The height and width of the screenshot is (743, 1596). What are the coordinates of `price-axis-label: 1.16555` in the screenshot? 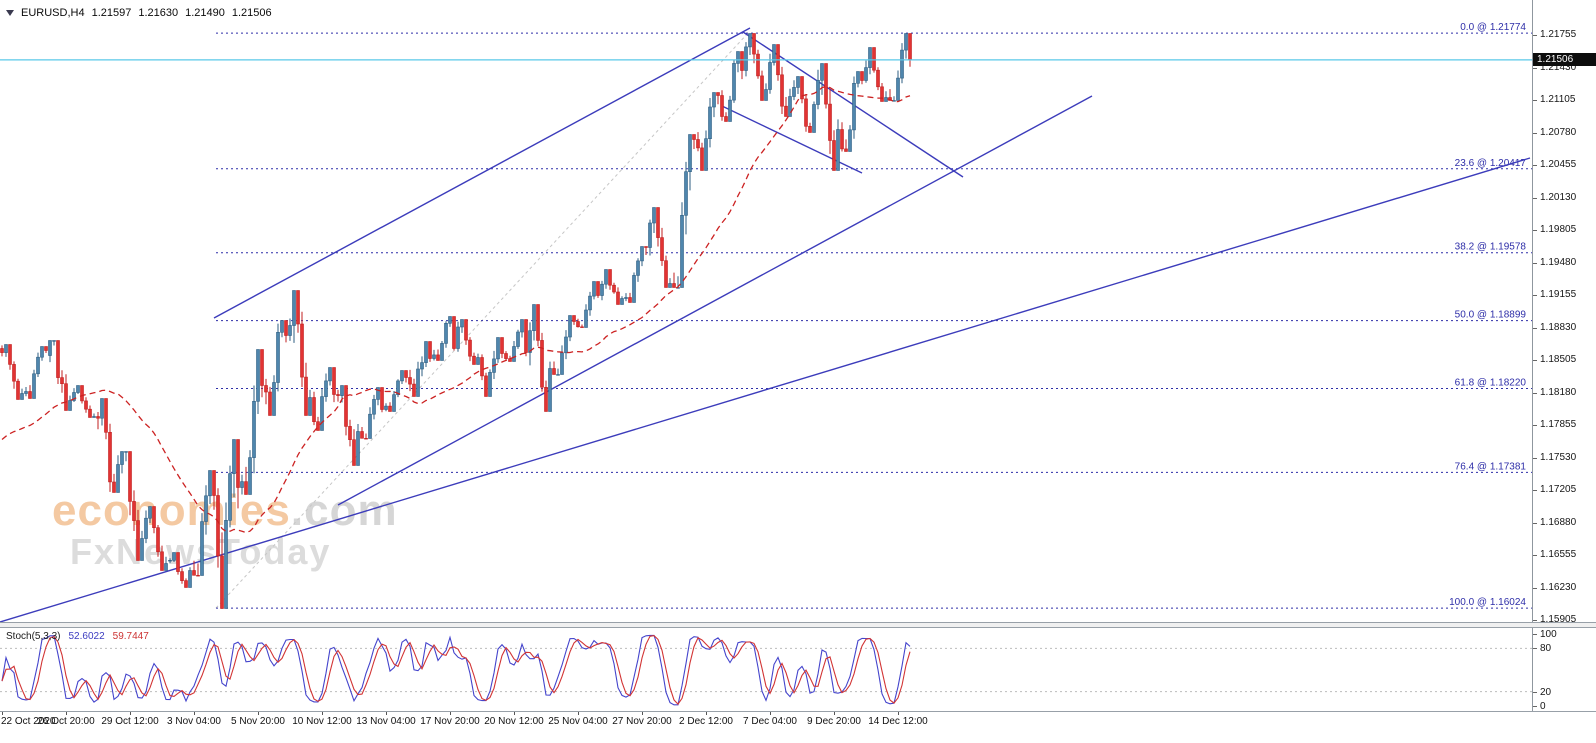 It's located at (1558, 554).